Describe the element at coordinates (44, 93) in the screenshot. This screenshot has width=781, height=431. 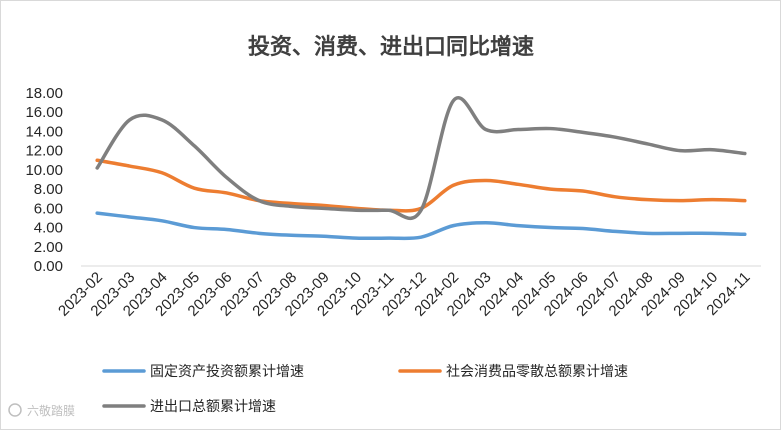
I see `y-tick-label: 18.00` at that location.